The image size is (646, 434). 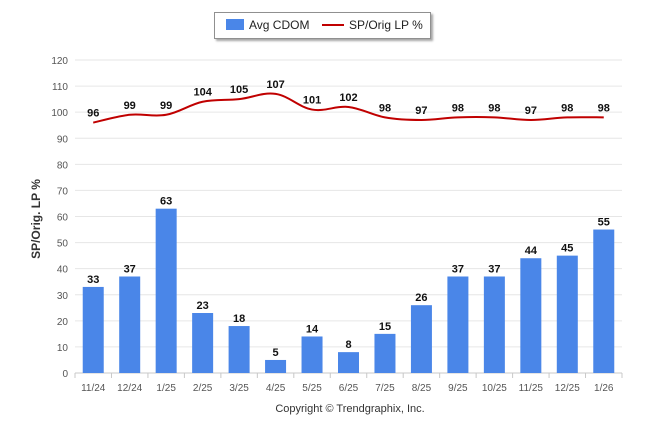 What do you see at coordinates (386, 25) in the screenshot?
I see `legend-line-label: SP/Orig LP %` at bounding box center [386, 25].